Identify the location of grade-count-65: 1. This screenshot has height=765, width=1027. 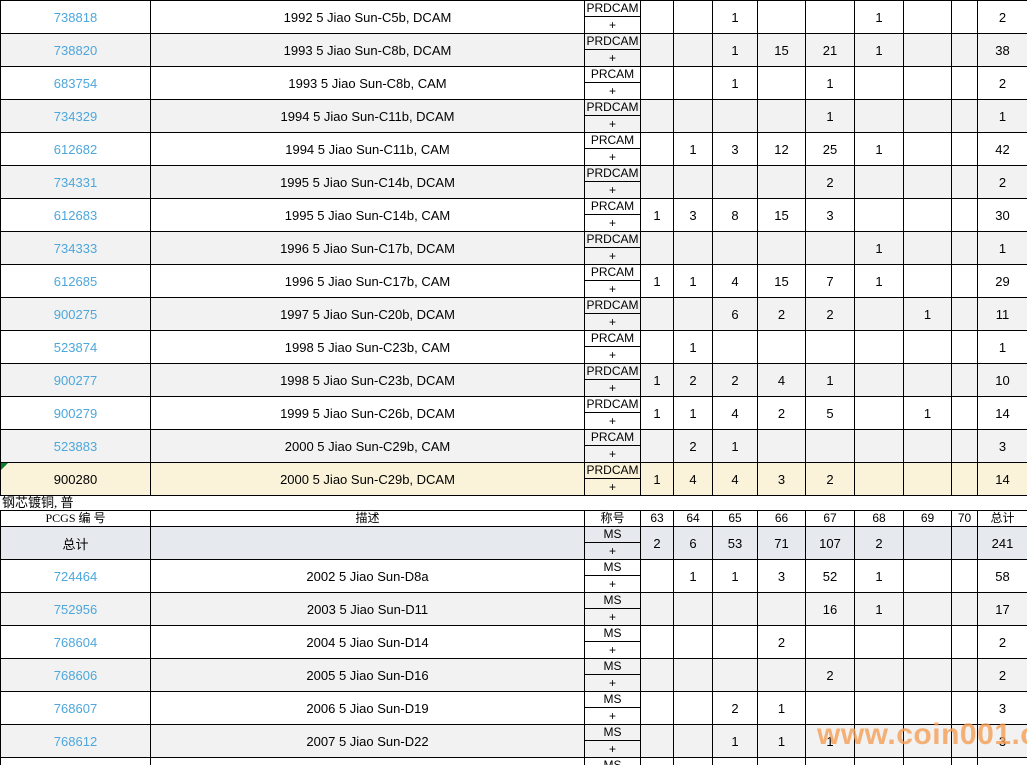
(735, 576).